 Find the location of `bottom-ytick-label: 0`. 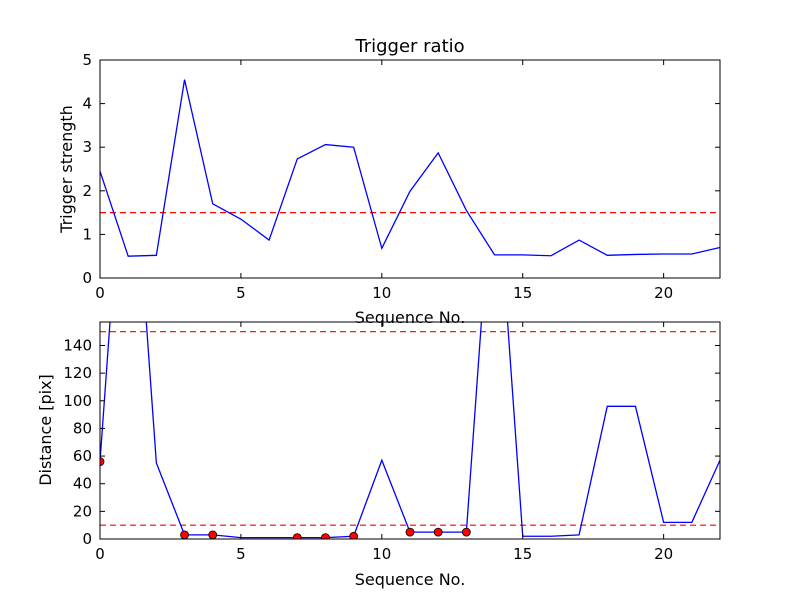

bottom-ytick-label: 0 is located at coordinates (87, 539).